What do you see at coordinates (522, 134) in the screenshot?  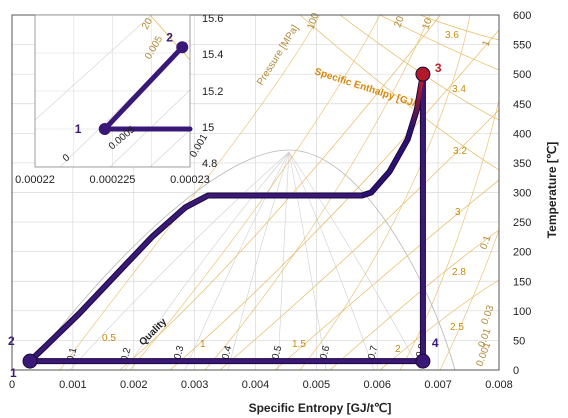 I see `y-tick-label: 400` at bounding box center [522, 134].